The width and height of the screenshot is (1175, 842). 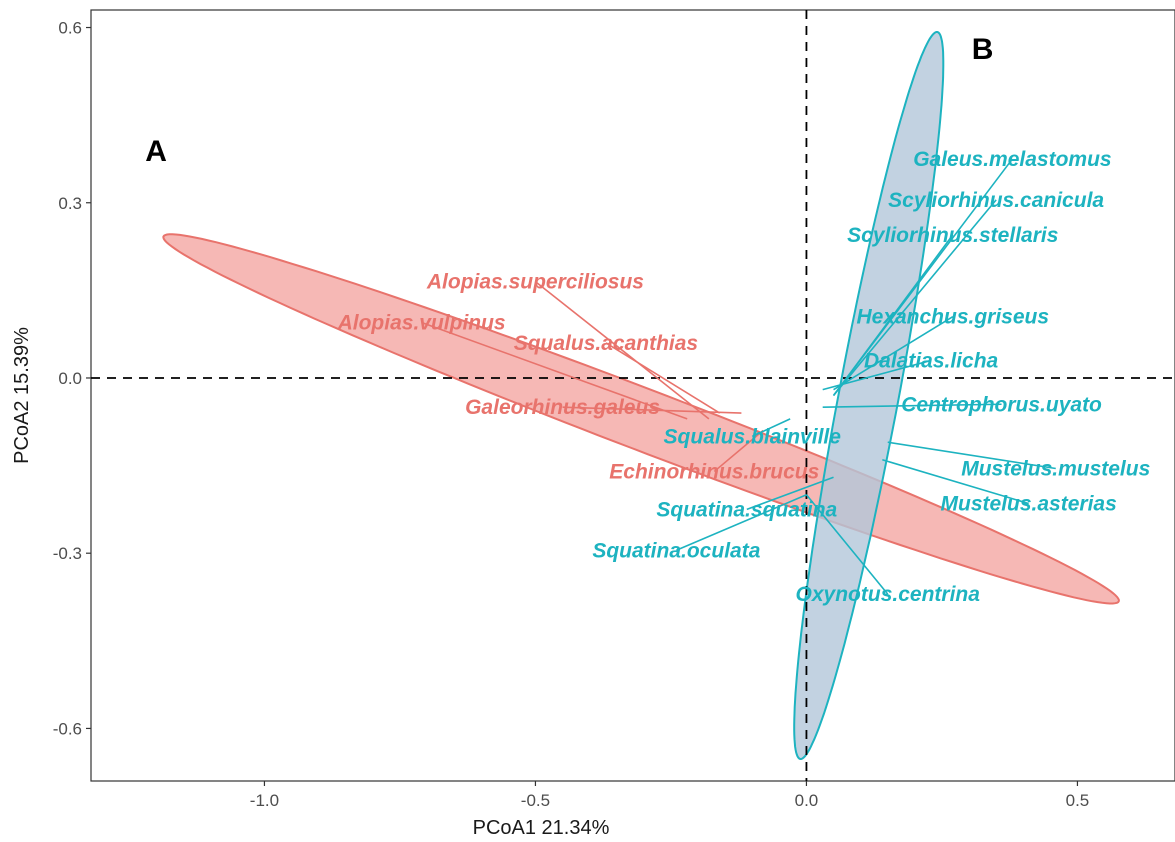 I want to click on group-label-b: B, so click(x=983, y=49).